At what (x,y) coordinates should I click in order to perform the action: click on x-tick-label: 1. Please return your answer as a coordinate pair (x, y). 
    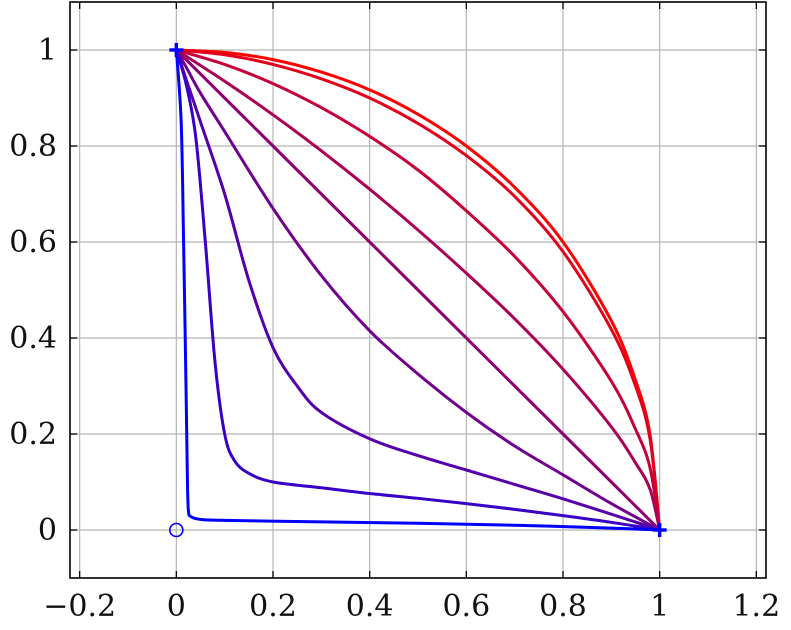
    Looking at the image, I should click on (659, 606).